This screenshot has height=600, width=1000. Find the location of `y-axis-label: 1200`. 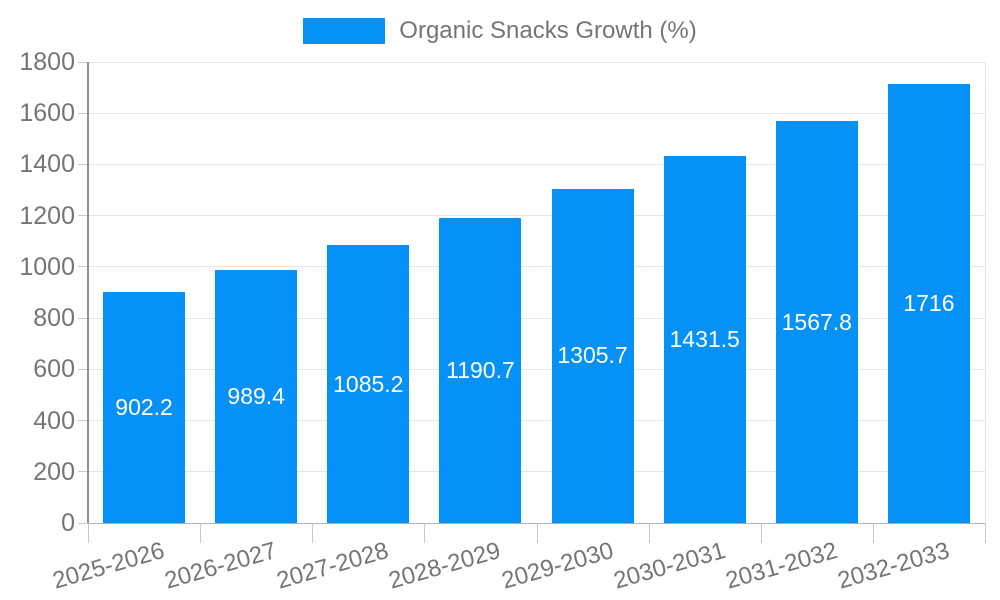

y-axis-label: 1200 is located at coordinates (47, 215).